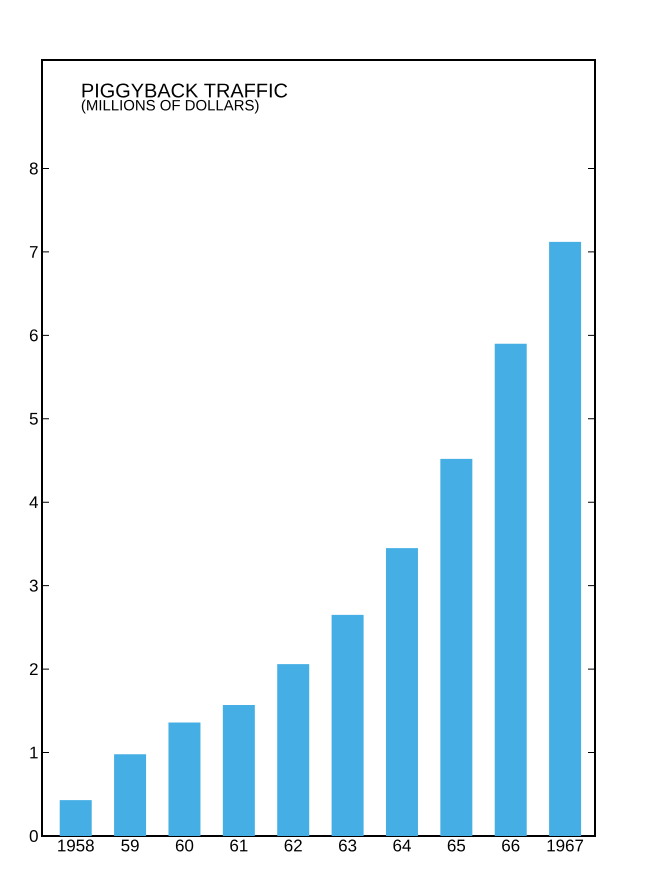 The width and height of the screenshot is (655, 877). I want to click on x-tick-label: 1967, so click(566, 846).